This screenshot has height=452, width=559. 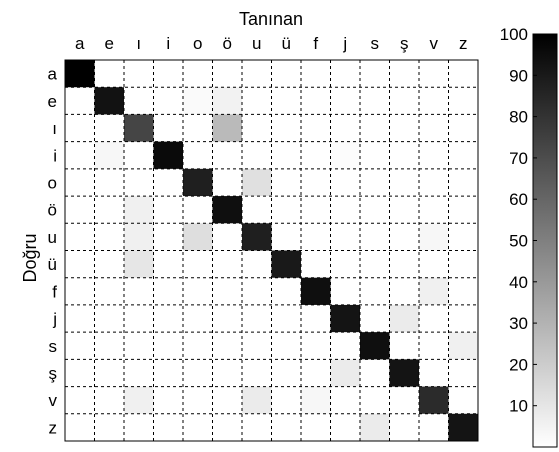 I want to click on y-tick-label: s, so click(x=53, y=346).